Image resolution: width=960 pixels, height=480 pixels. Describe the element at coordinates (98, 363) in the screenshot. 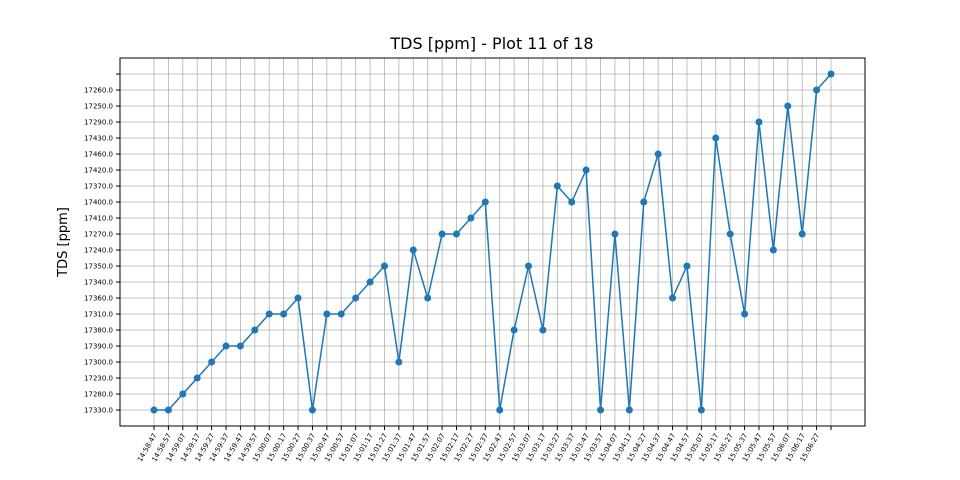

I see `y-tick-label: 17300.0` at that location.